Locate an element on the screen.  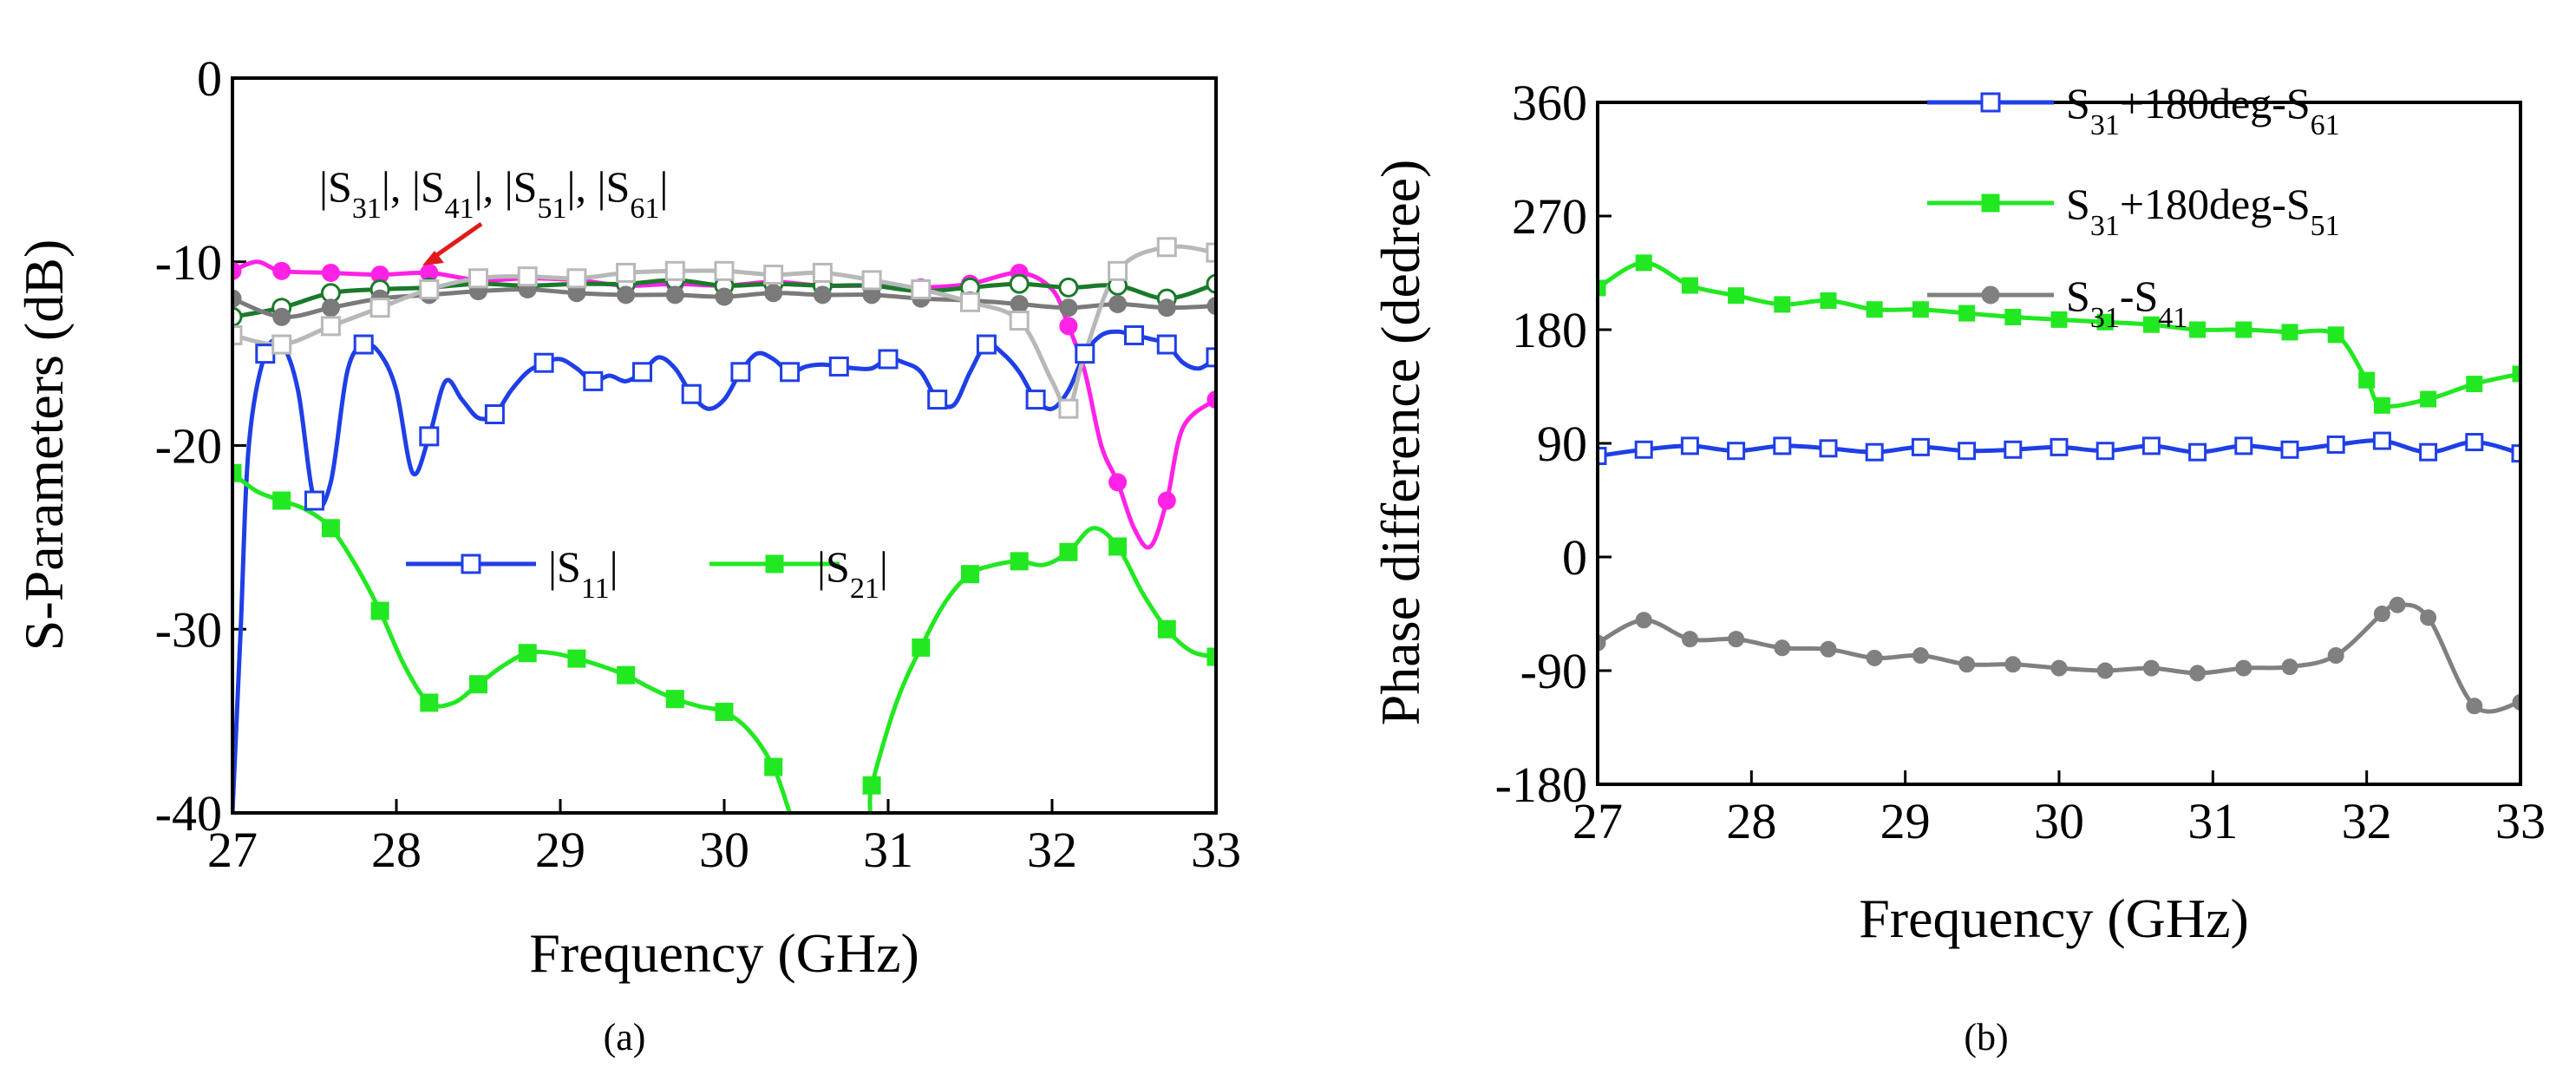
panel-b-y-tick-label: 360 is located at coordinates (1549, 103).